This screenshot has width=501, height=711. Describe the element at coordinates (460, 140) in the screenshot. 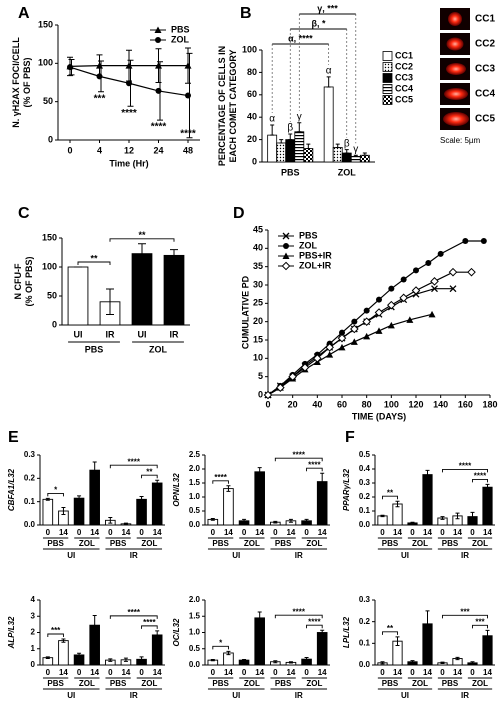

I see `scale-label: Scale: 5µm` at that location.